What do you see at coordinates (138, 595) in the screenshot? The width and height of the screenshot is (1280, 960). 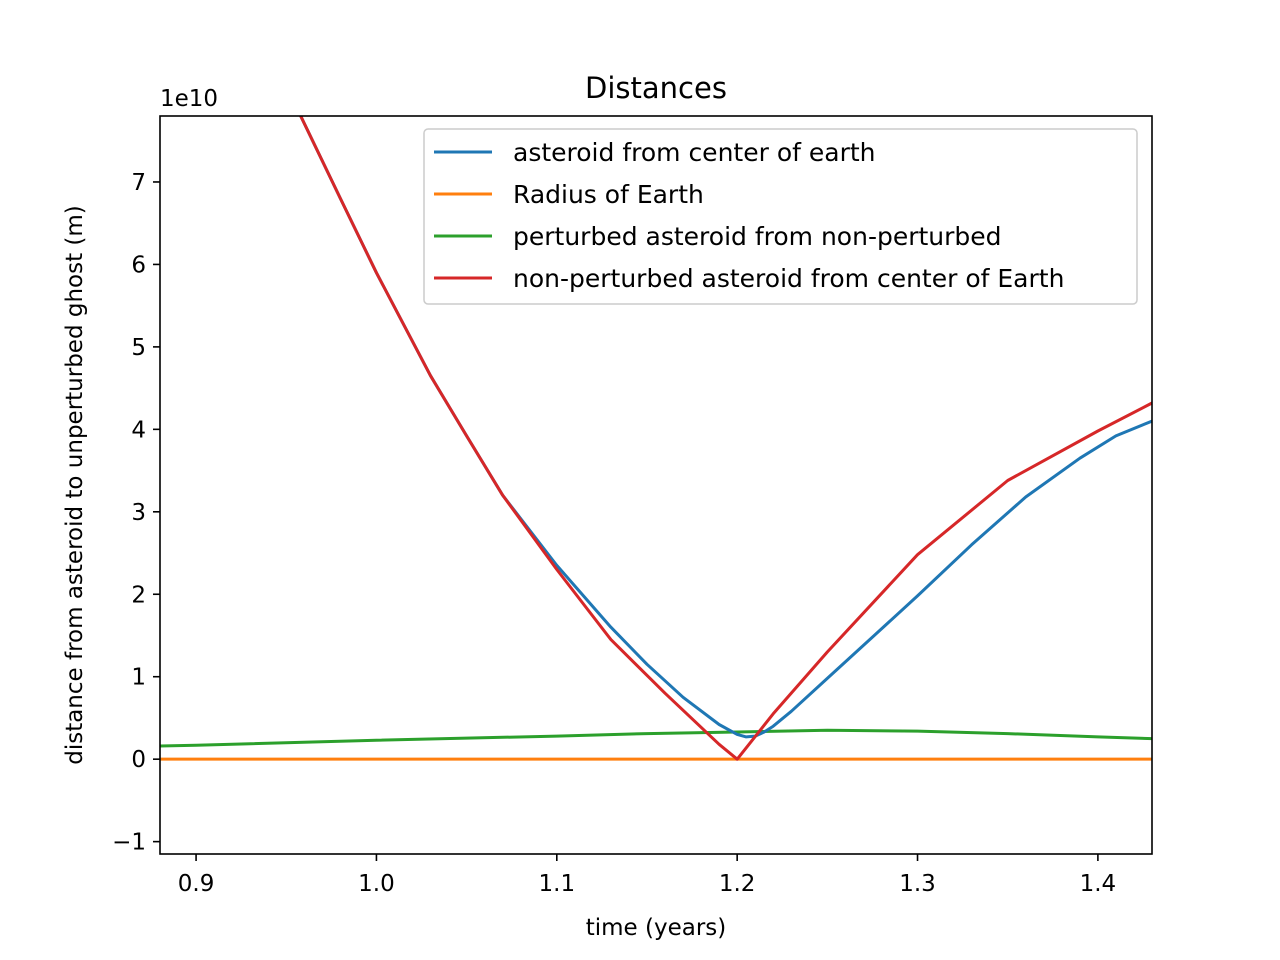 I see `y-tick-label-3: 2` at bounding box center [138, 595].